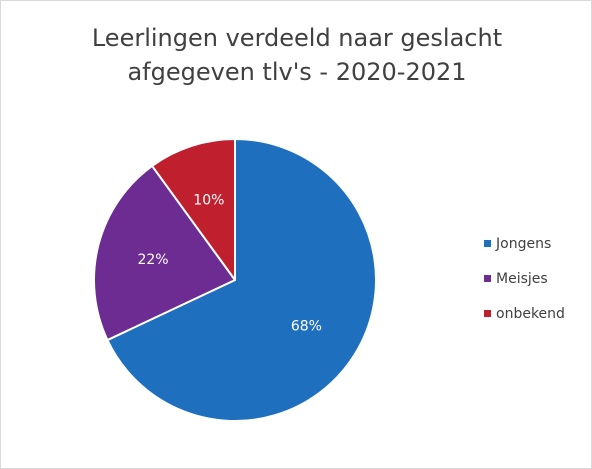 The height and width of the screenshot is (469, 592). Describe the element at coordinates (487, 313) in the screenshot. I see `legend-swatch-onbekend` at that location.